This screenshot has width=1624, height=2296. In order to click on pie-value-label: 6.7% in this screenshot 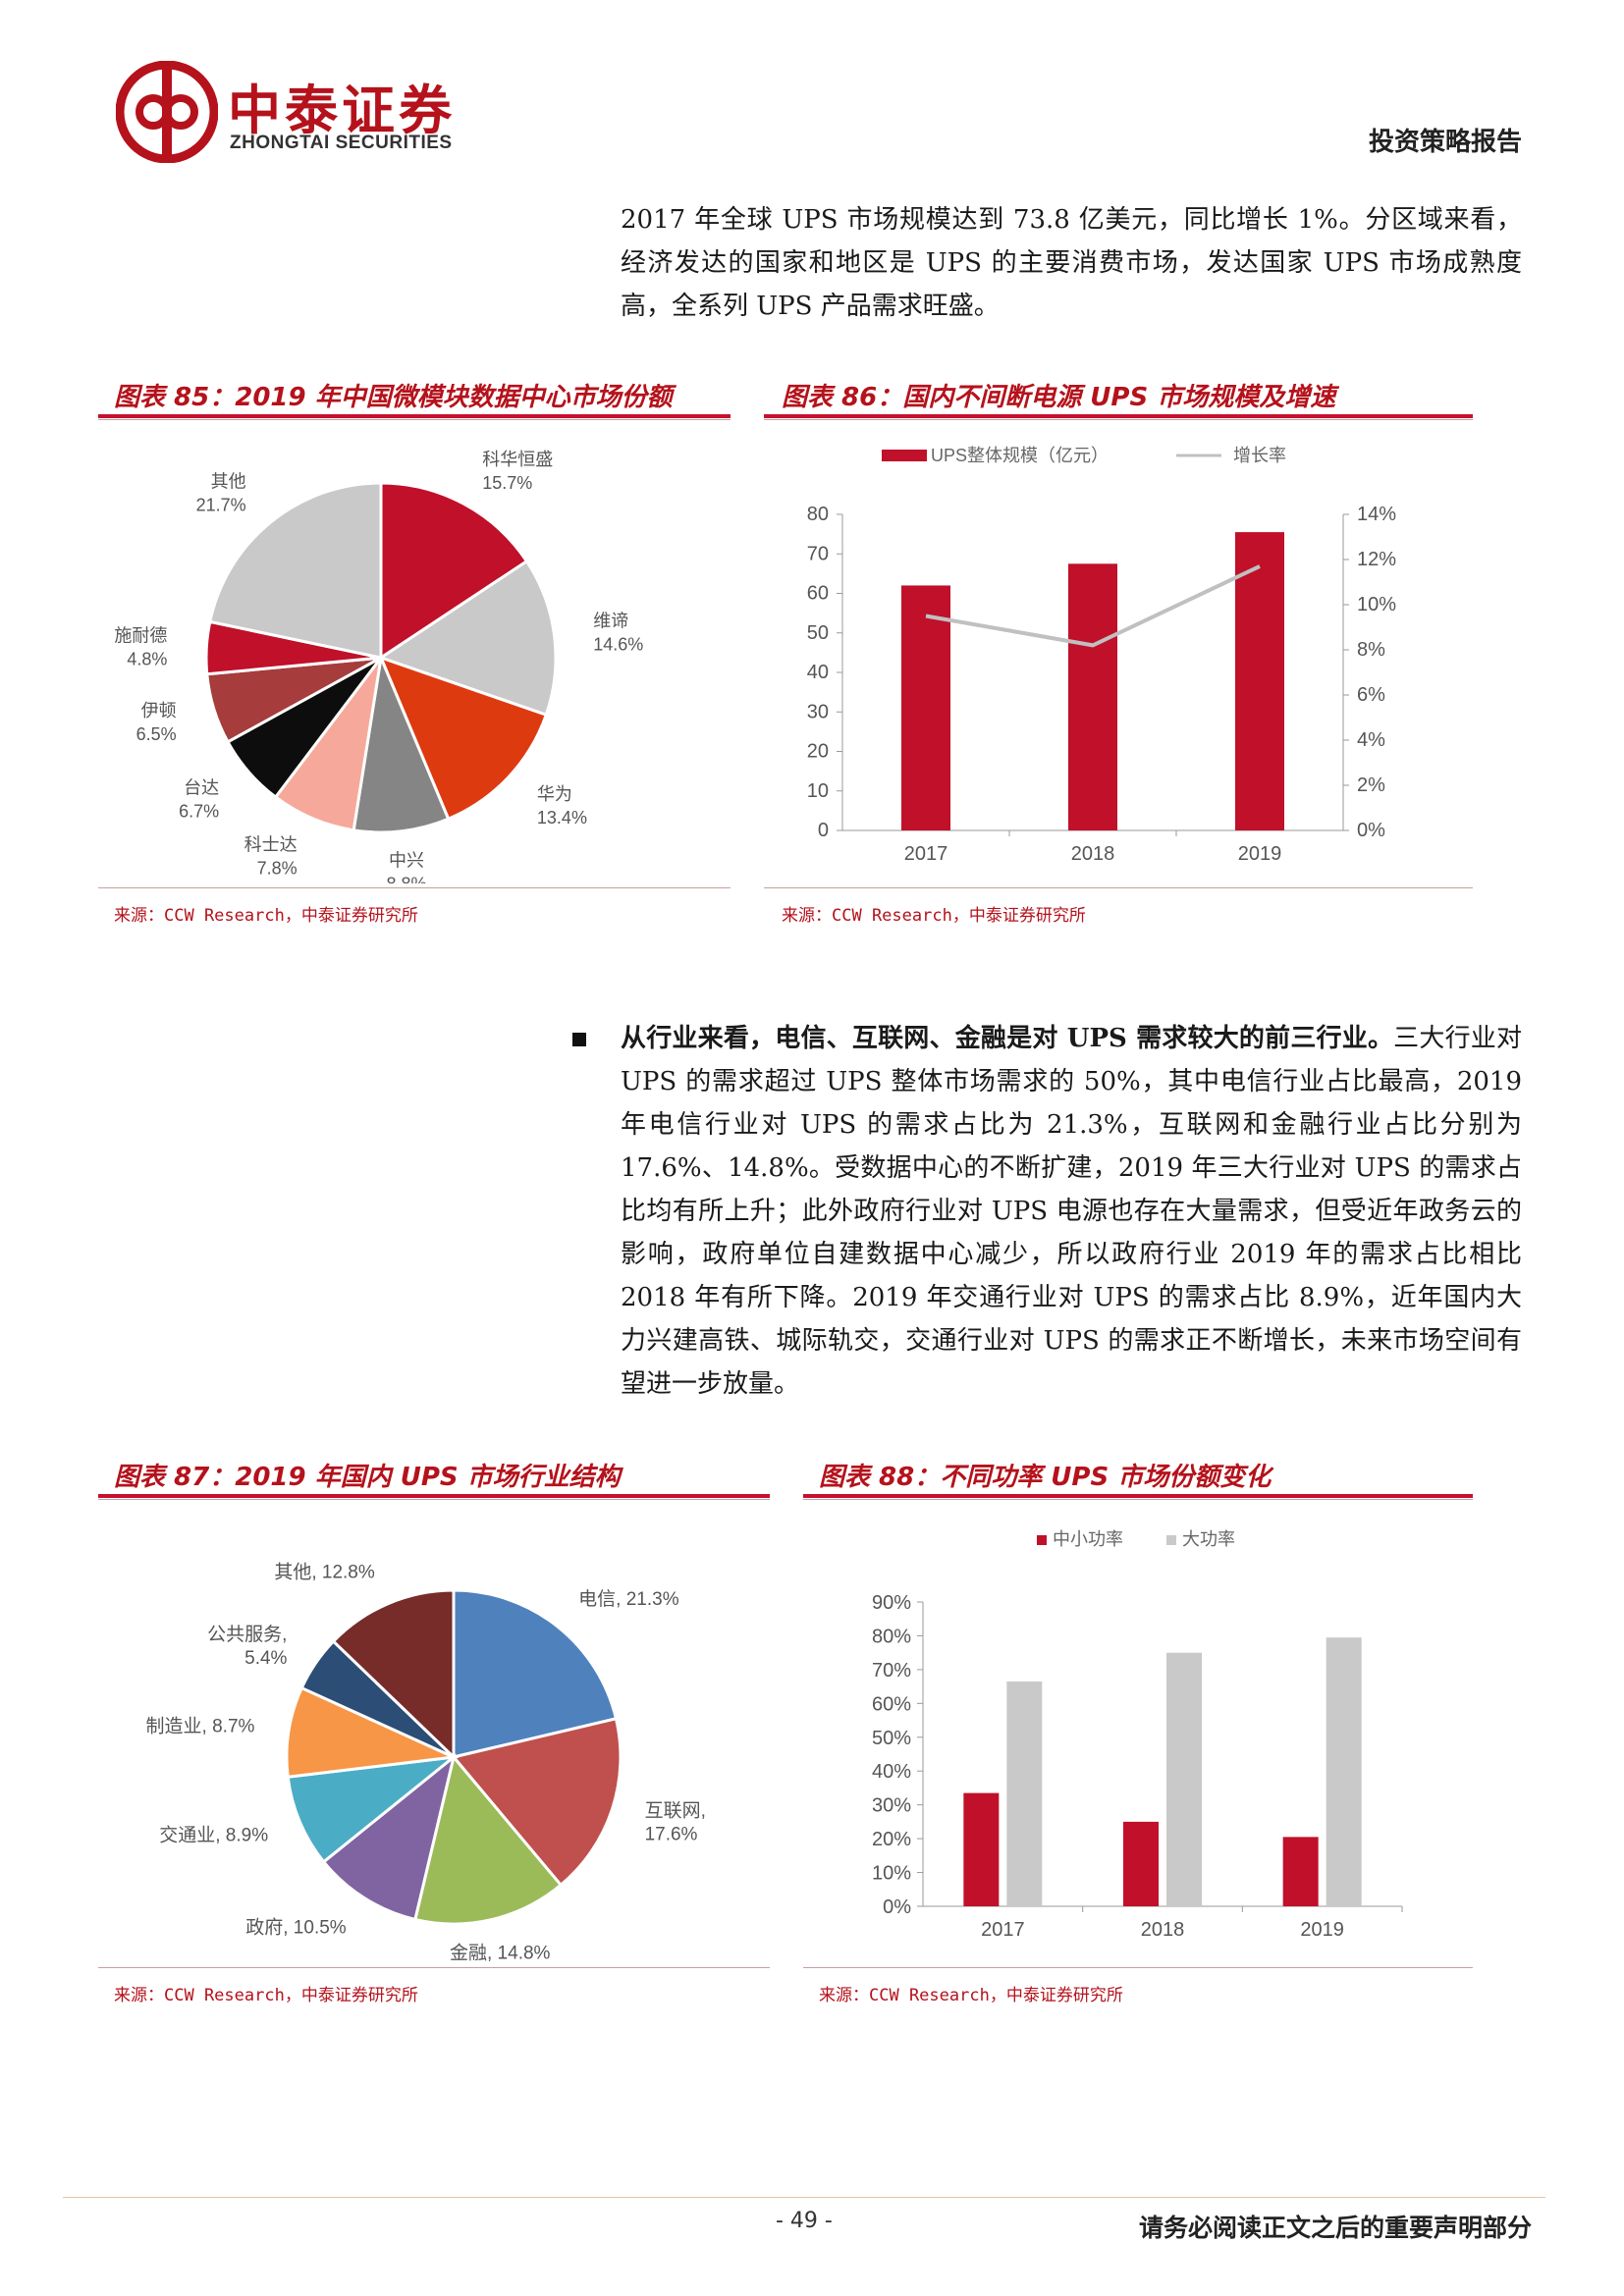, I will do `click(199, 812)`.